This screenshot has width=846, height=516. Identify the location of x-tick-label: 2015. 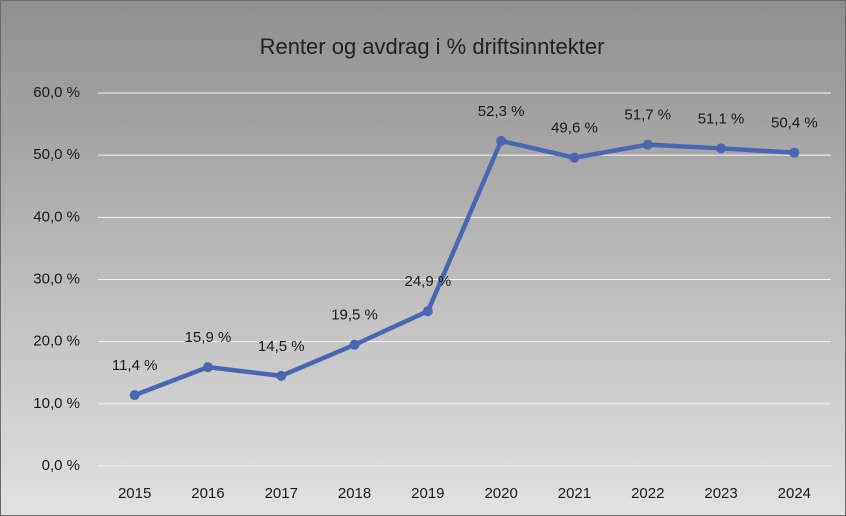
(134, 493).